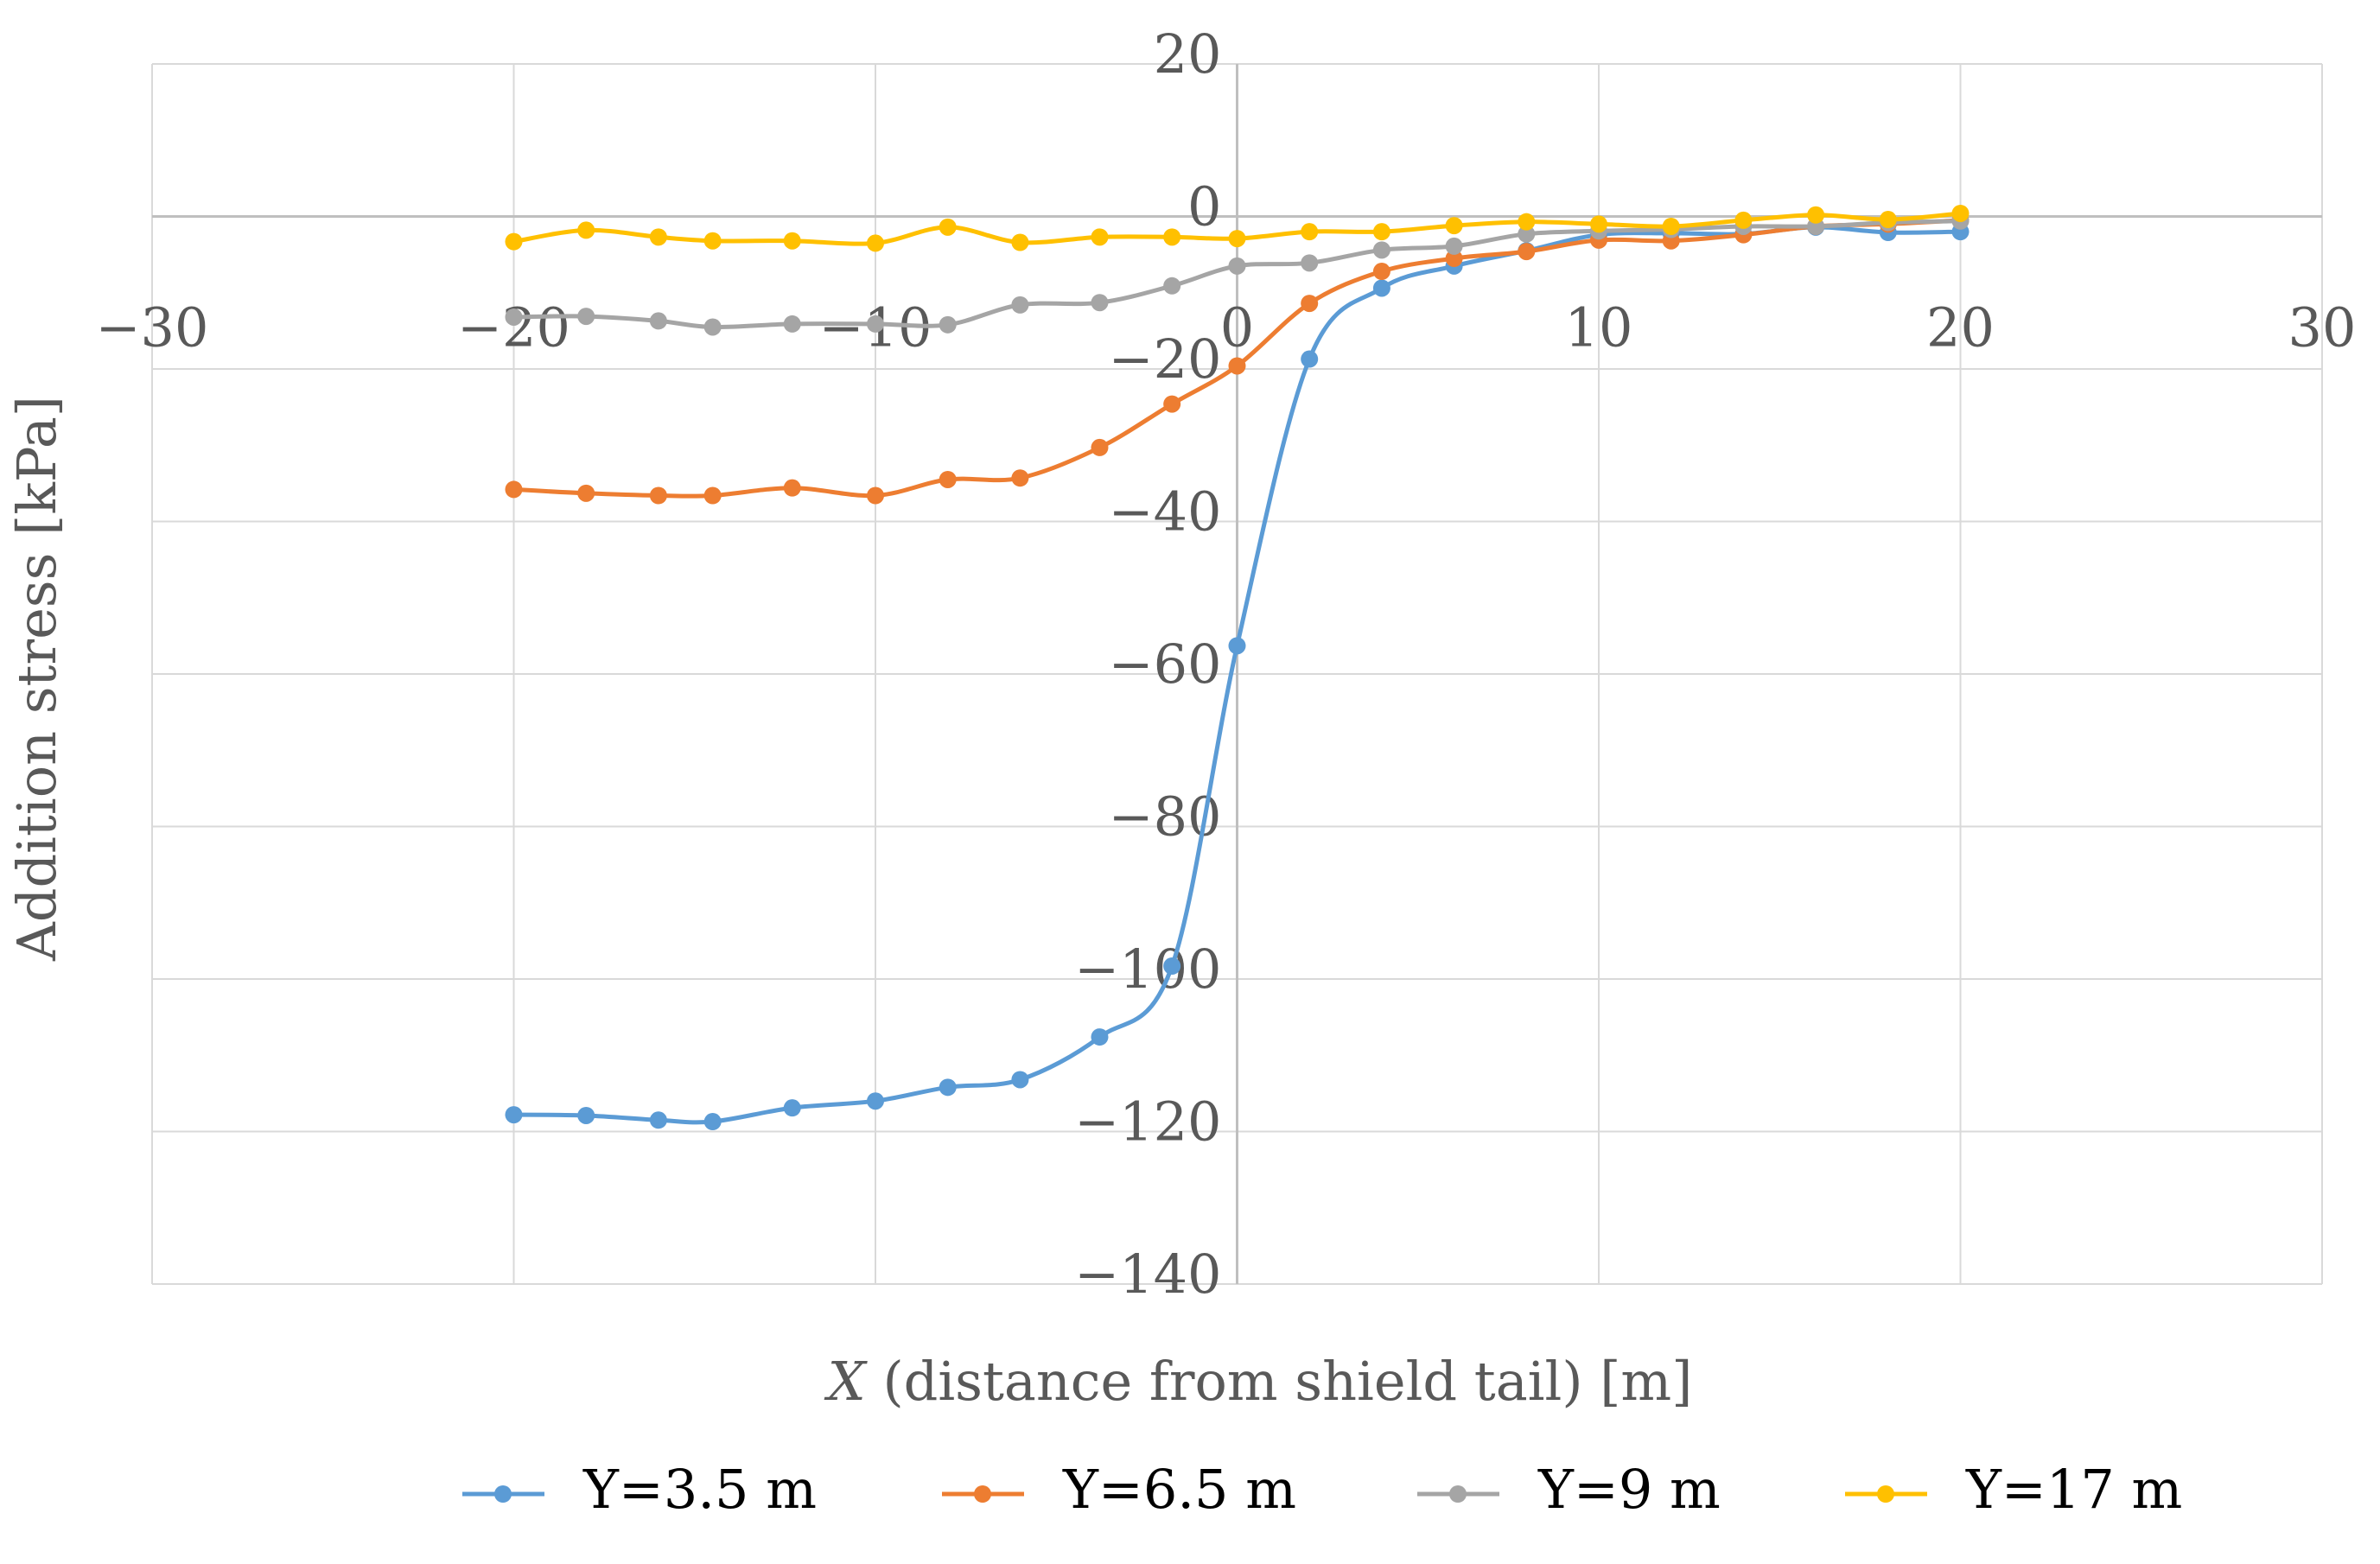 This screenshot has width=2380, height=1564. What do you see at coordinates (1322, 1489) in the screenshot?
I see `legend: Y=3.5 m Y=6.5 m Y=9 m Y=17 m` at bounding box center [1322, 1489].